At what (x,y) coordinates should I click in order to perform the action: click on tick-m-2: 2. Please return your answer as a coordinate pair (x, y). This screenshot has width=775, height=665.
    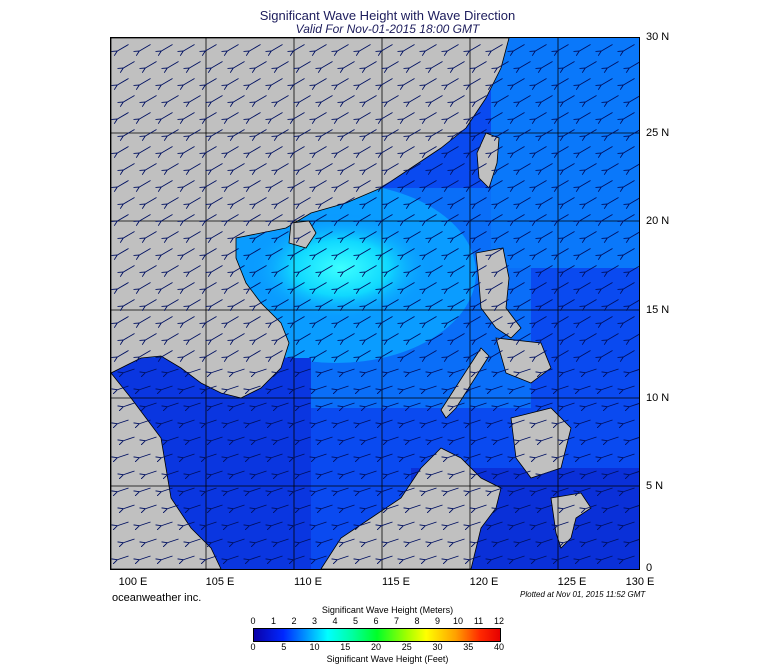
    Looking at the image, I should click on (294, 621).